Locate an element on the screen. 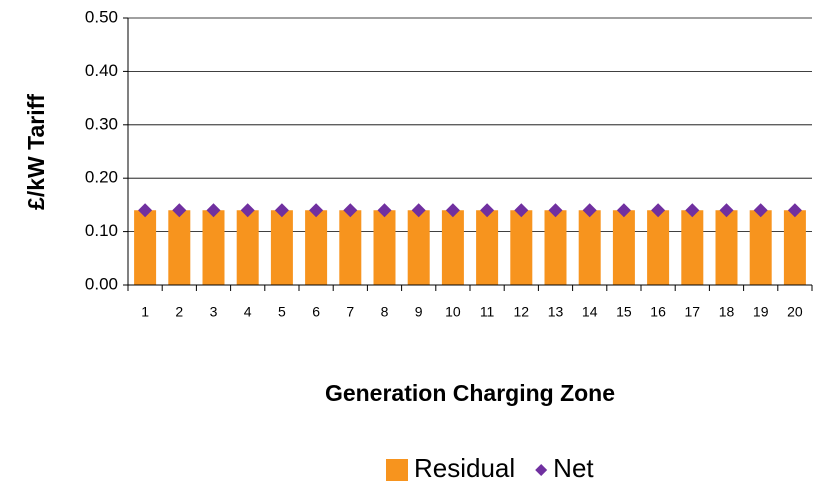 The width and height of the screenshot is (816, 491). x-tick-label: 20 is located at coordinates (795, 312).